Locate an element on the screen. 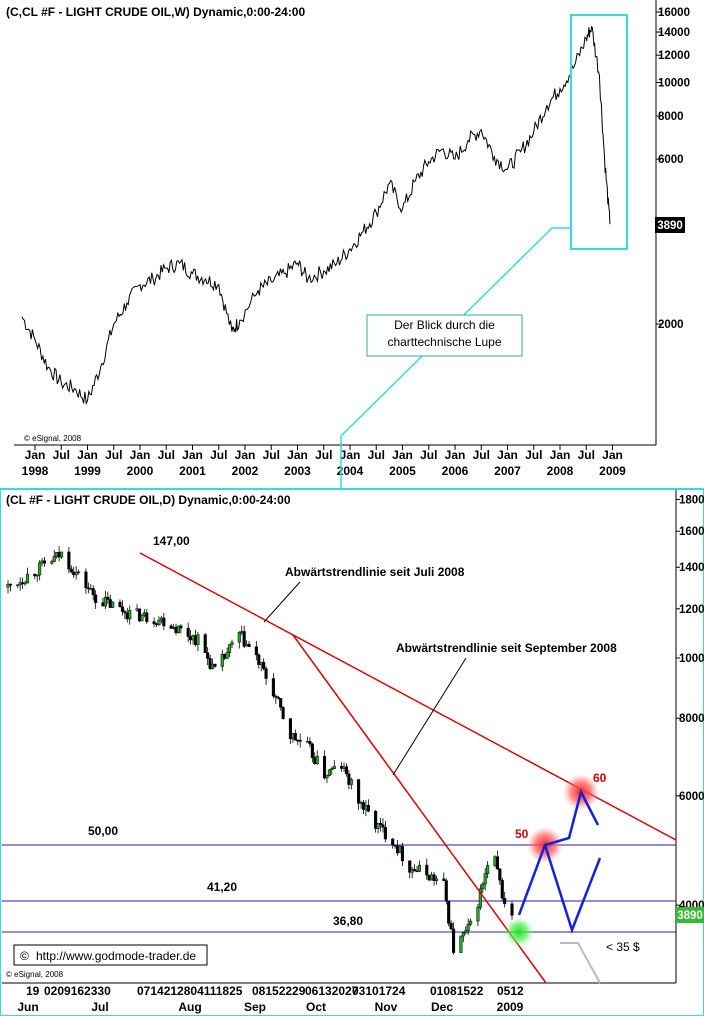 Image resolution: width=704 pixels, height=1016 pixels. pointer-trendline-september is located at coordinates (429, 716).